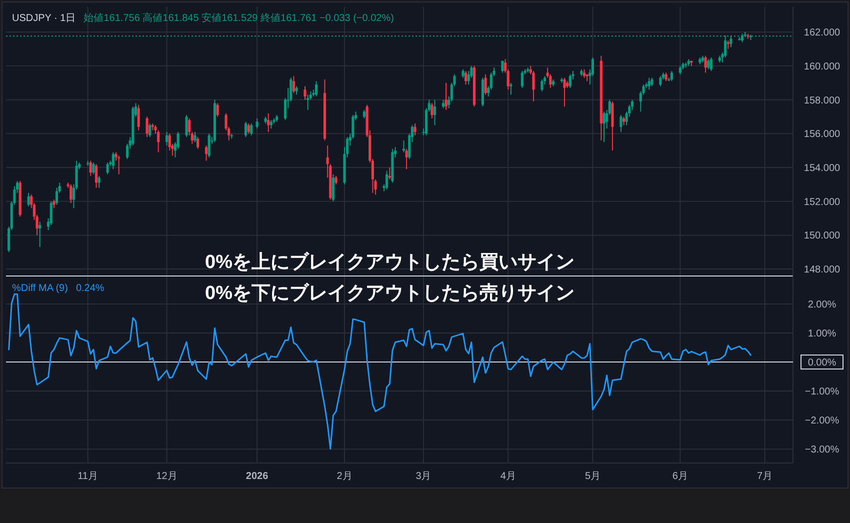 This screenshot has height=523, width=850. Describe the element at coordinates (822, 66) in the screenshot. I see `y-tick-label: 160.000` at that location.